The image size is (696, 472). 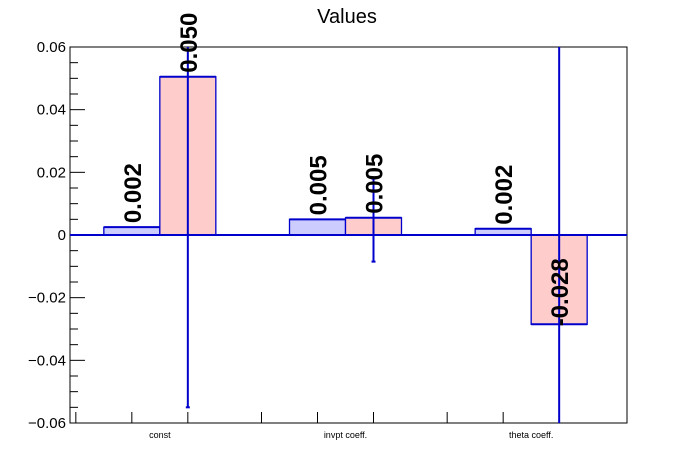 I want to click on y-tick-label: −0.04, so click(x=47, y=360).